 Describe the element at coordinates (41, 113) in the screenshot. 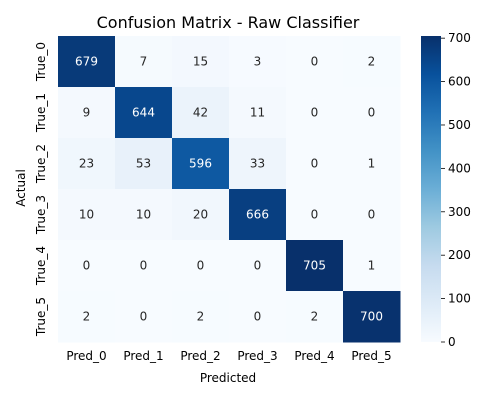

I see `y-tick-label: True_1` at that location.